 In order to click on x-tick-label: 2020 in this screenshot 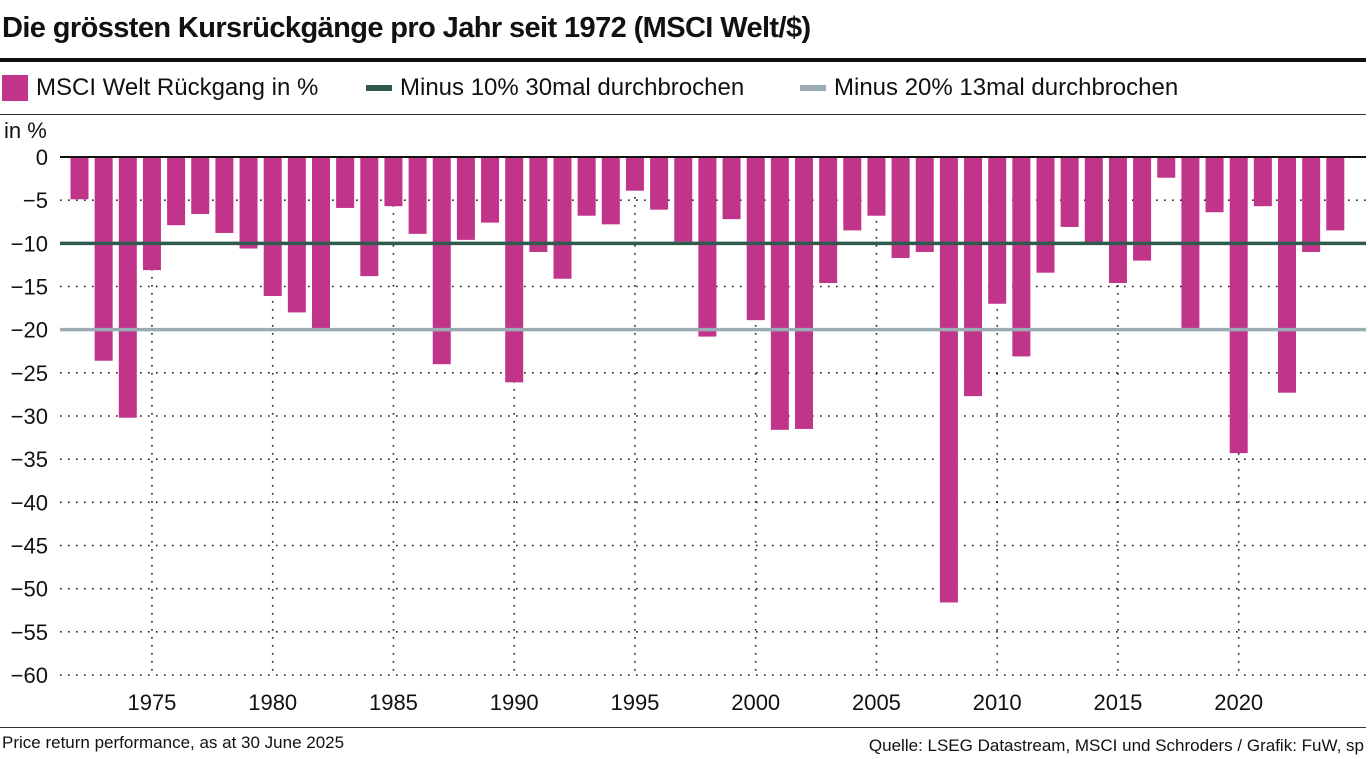, I will do `click(1238, 702)`.